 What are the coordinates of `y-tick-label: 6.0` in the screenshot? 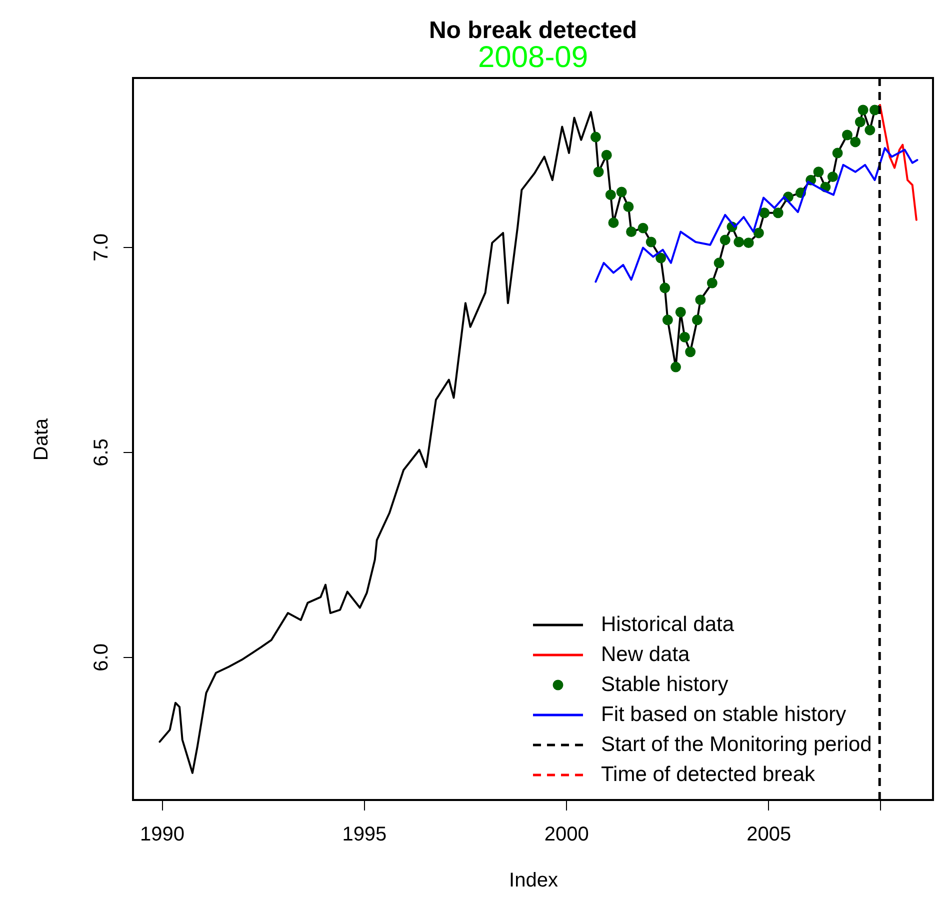 It's located at (101, 658).